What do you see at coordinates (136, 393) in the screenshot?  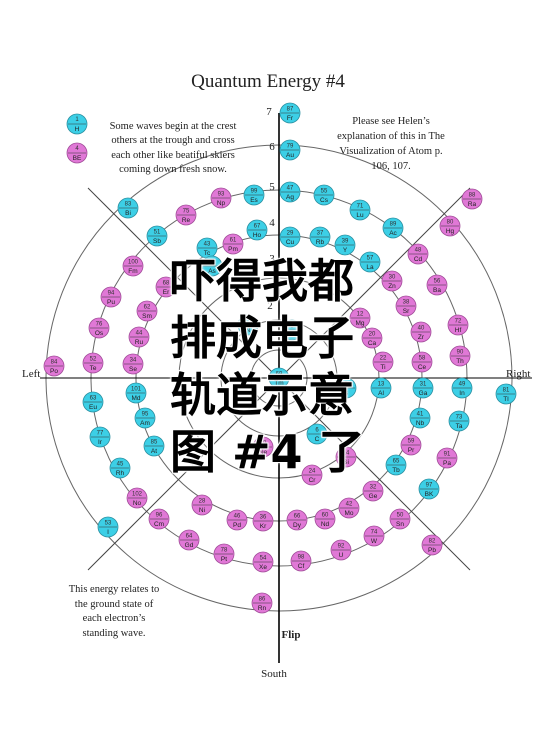 I see `element-md: 101 Md` at bounding box center [136, 393].